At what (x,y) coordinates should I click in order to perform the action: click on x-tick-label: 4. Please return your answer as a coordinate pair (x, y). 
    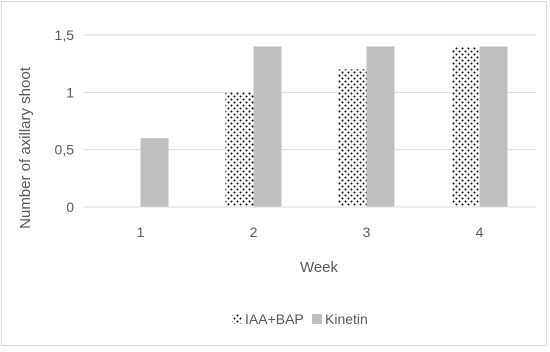
    Looking at the image, I should click on (480, 232).